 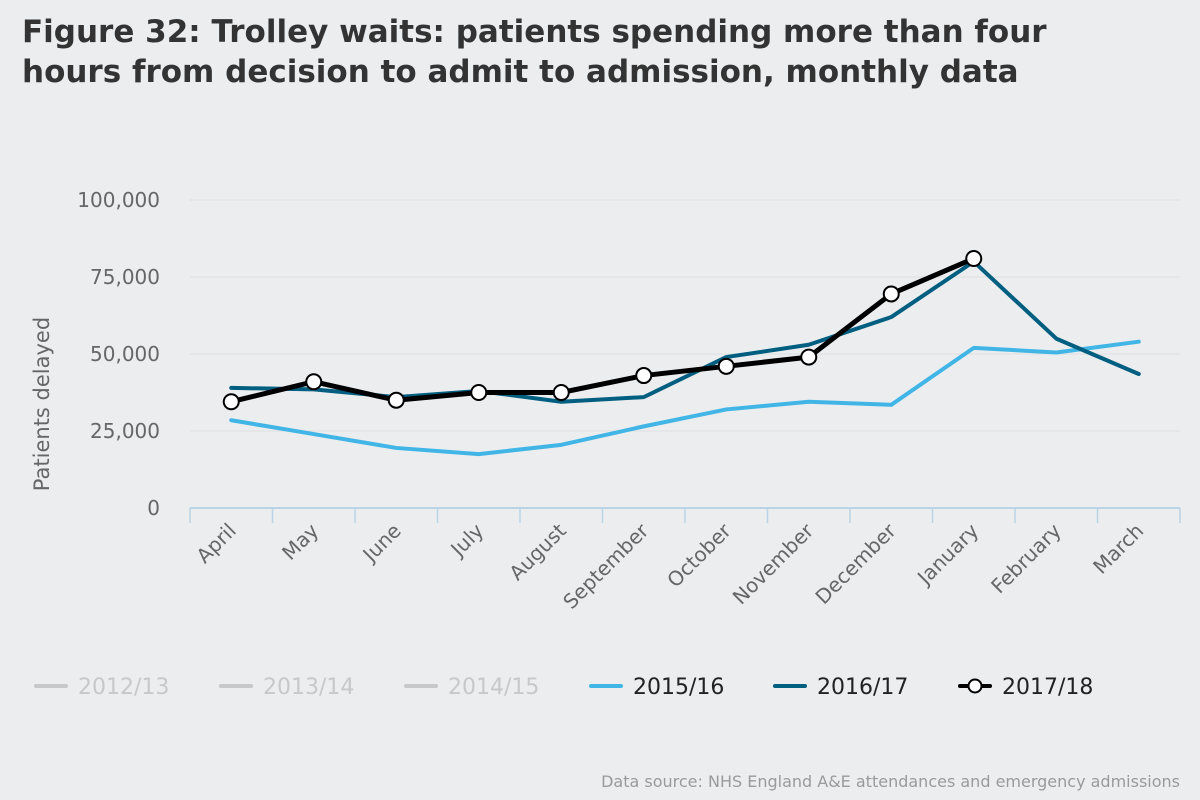 I want to click on x-tick-label: July, so click(x=466, y=540).